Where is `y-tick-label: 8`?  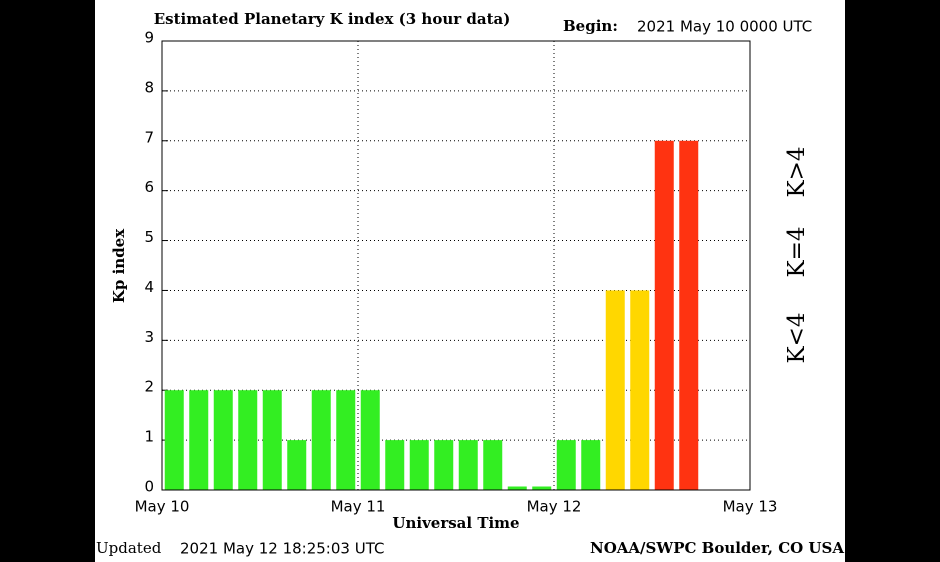
y-tick-label: 8 is located at coordinates (149, 87).